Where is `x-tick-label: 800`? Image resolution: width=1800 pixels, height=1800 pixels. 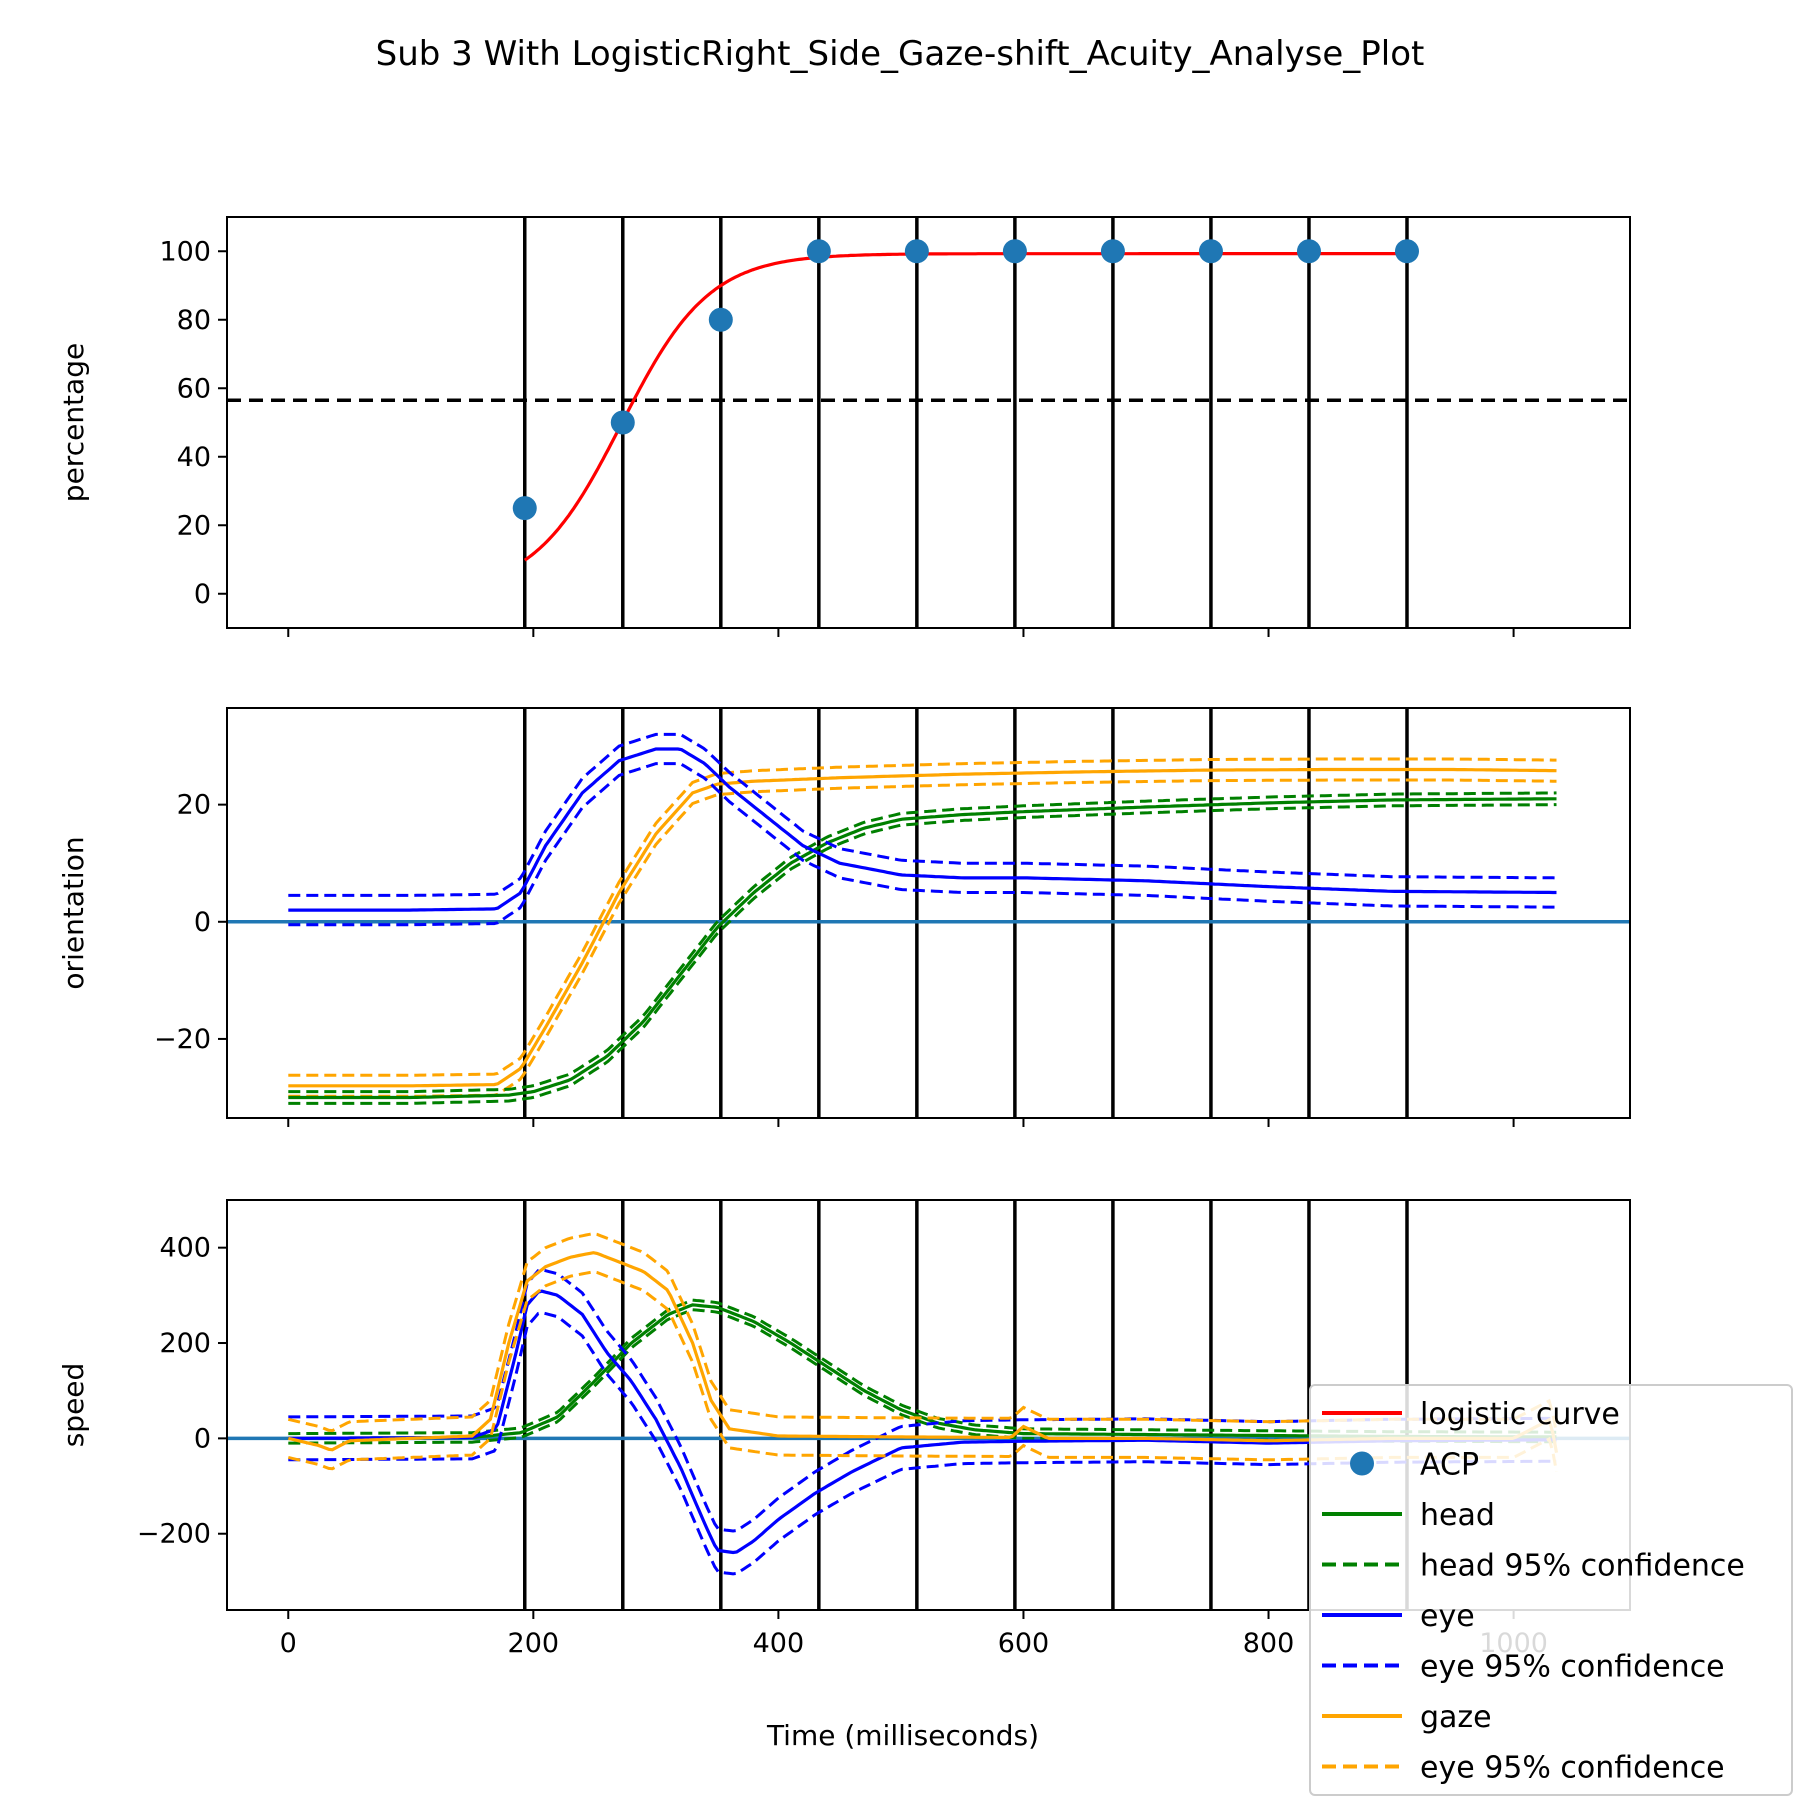
x-tick-label: 800 is located at coordinates (1269, 1643).